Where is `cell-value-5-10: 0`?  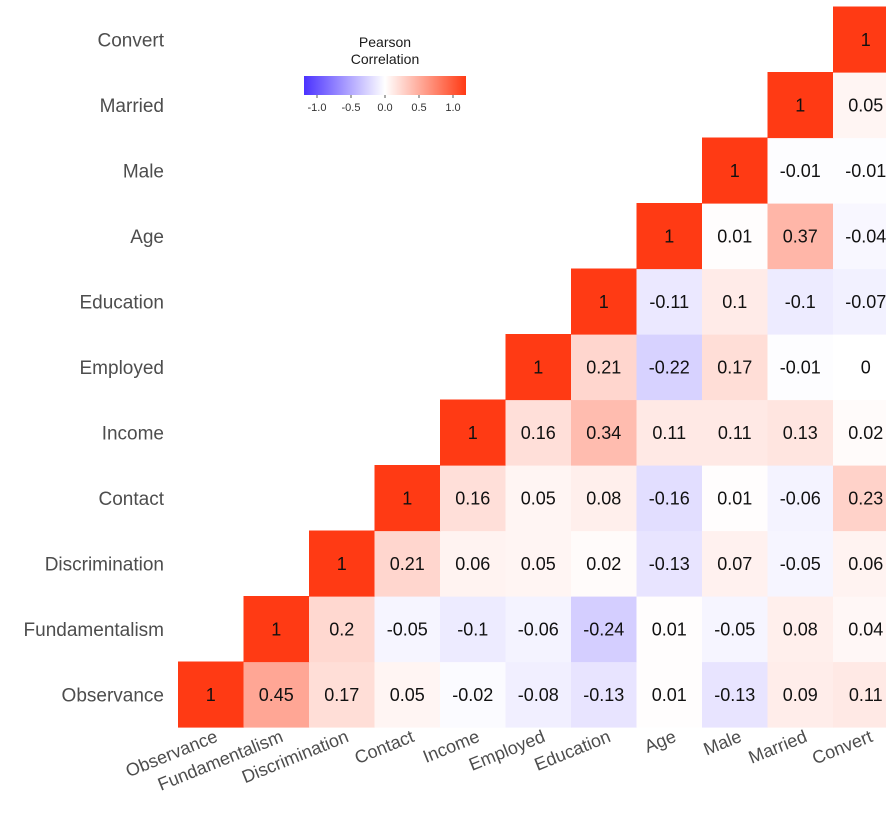 cell-value-5-10: 0 is located at coordinates (866, 367).